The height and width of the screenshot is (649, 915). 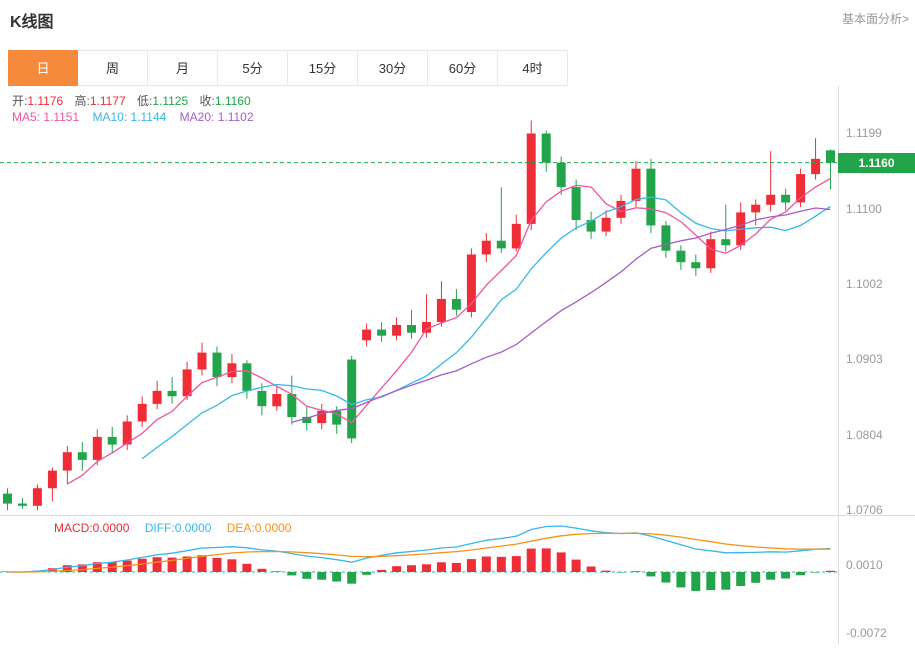 I want to click on tab-5min: 5分, so click(x=253, y=68).